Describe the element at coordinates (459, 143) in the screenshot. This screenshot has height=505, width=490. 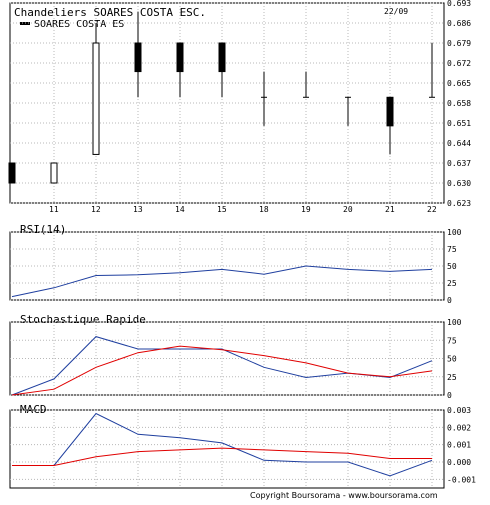
I see `price-y-tick-label: 0.644` at that location.